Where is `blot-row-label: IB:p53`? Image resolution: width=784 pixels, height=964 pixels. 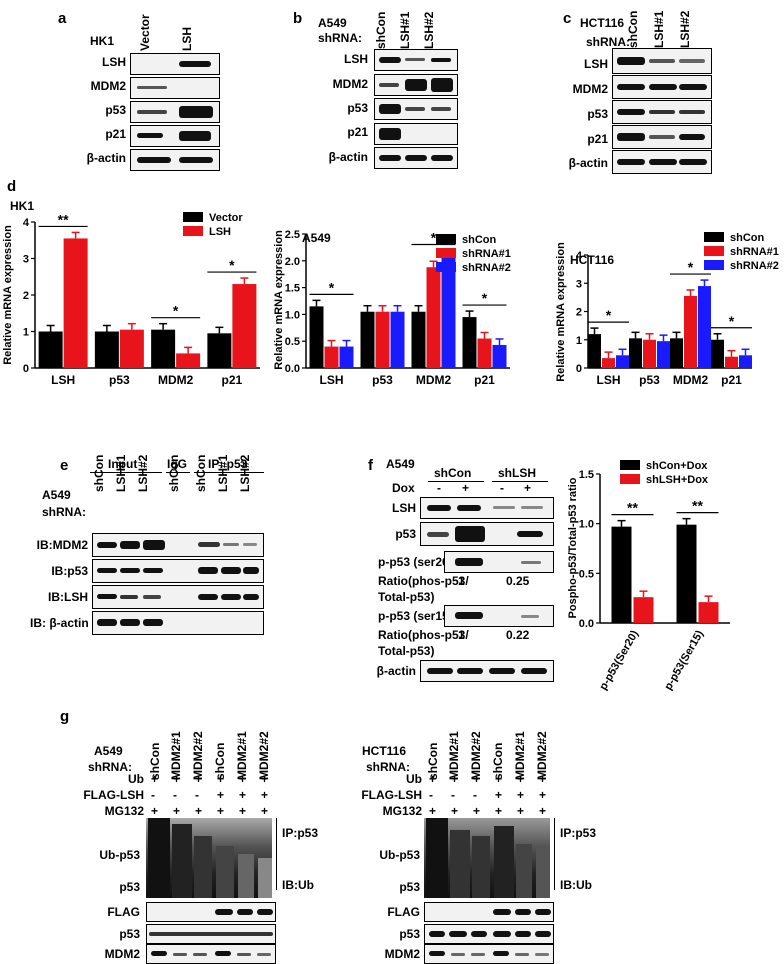 blot-row-label: IB:p53 is located at coordinates (69, 571).